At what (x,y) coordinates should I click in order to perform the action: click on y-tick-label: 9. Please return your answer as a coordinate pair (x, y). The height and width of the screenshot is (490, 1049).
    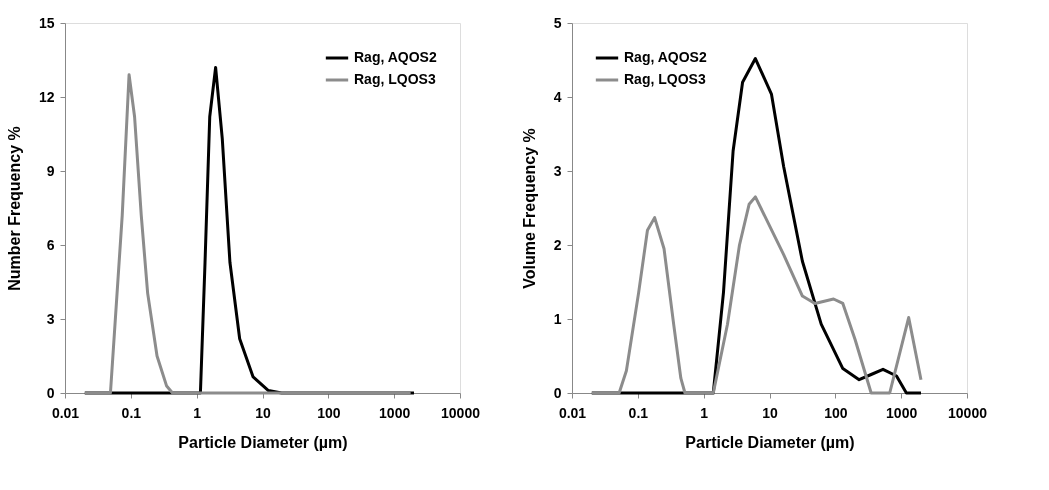
    Looking at the image, I should click on (50, 170).